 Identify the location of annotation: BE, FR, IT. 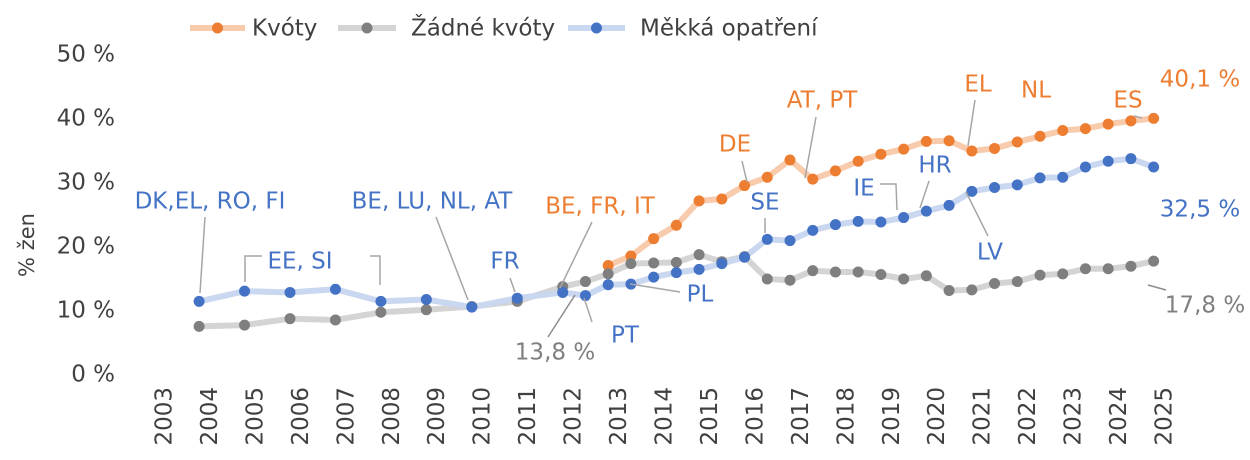
(600, 207).